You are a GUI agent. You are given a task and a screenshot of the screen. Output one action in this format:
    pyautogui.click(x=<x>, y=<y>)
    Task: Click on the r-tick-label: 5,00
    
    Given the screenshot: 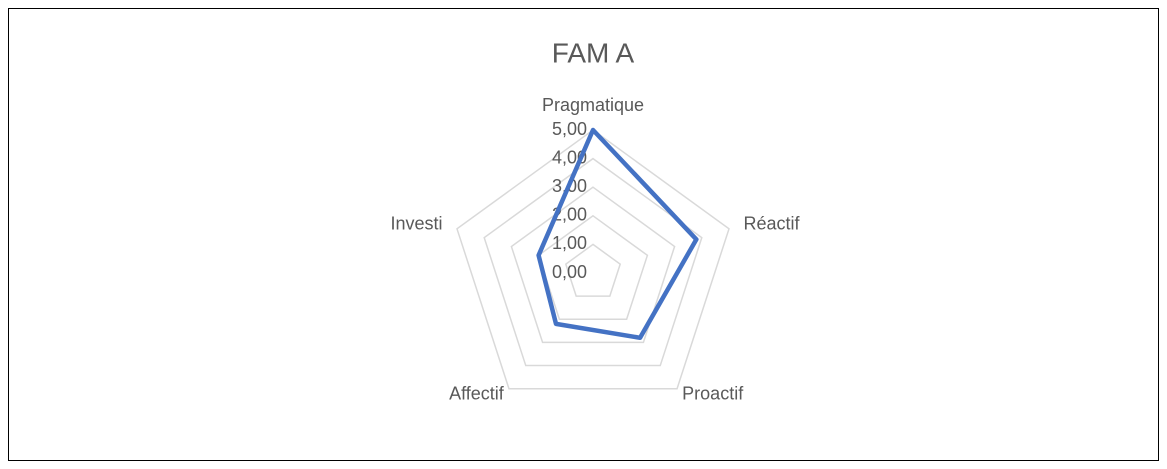 What is the action you would take?
    pyautogui.click(x=569, y=129)
    